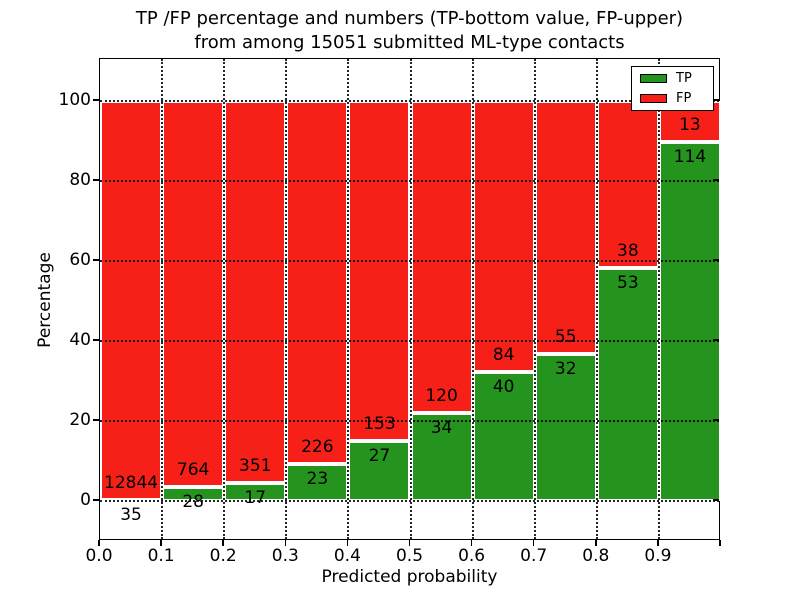 This screenshot has height=600, width=800. Describe the element at coordinates (409, 556) in the screenshot. I see `x-tick-label: 0.5` at that location.